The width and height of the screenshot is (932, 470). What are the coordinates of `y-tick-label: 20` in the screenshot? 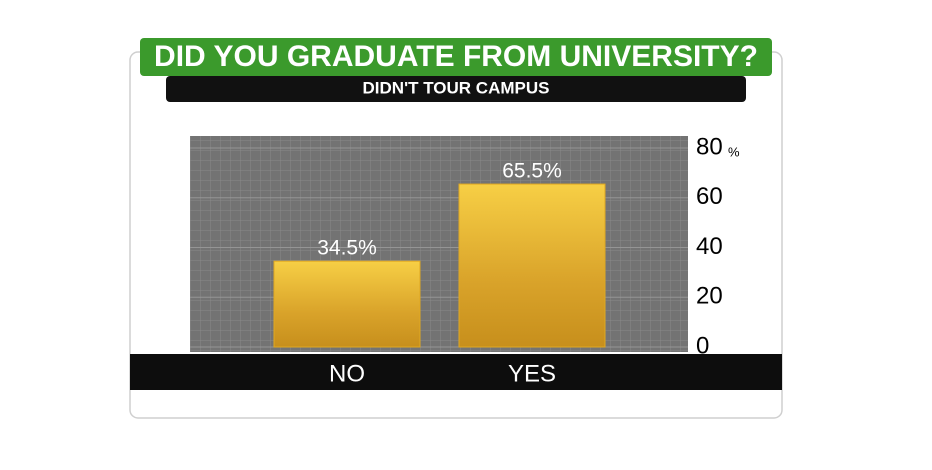 It's located at (709, 296).